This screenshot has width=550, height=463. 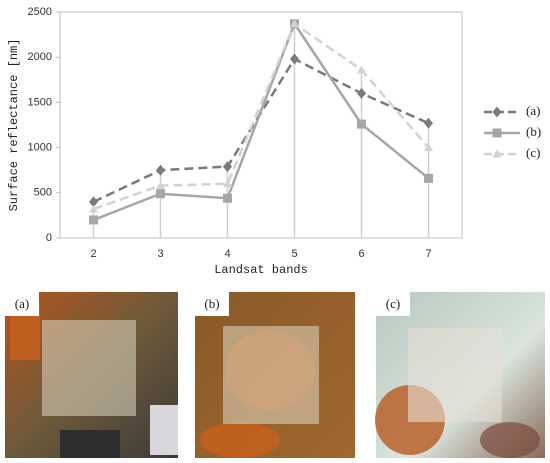 What do you see at coordinates (460, 375) in the screenshot?
I see `photo-c: (c)` at bounding box center [460, 375].